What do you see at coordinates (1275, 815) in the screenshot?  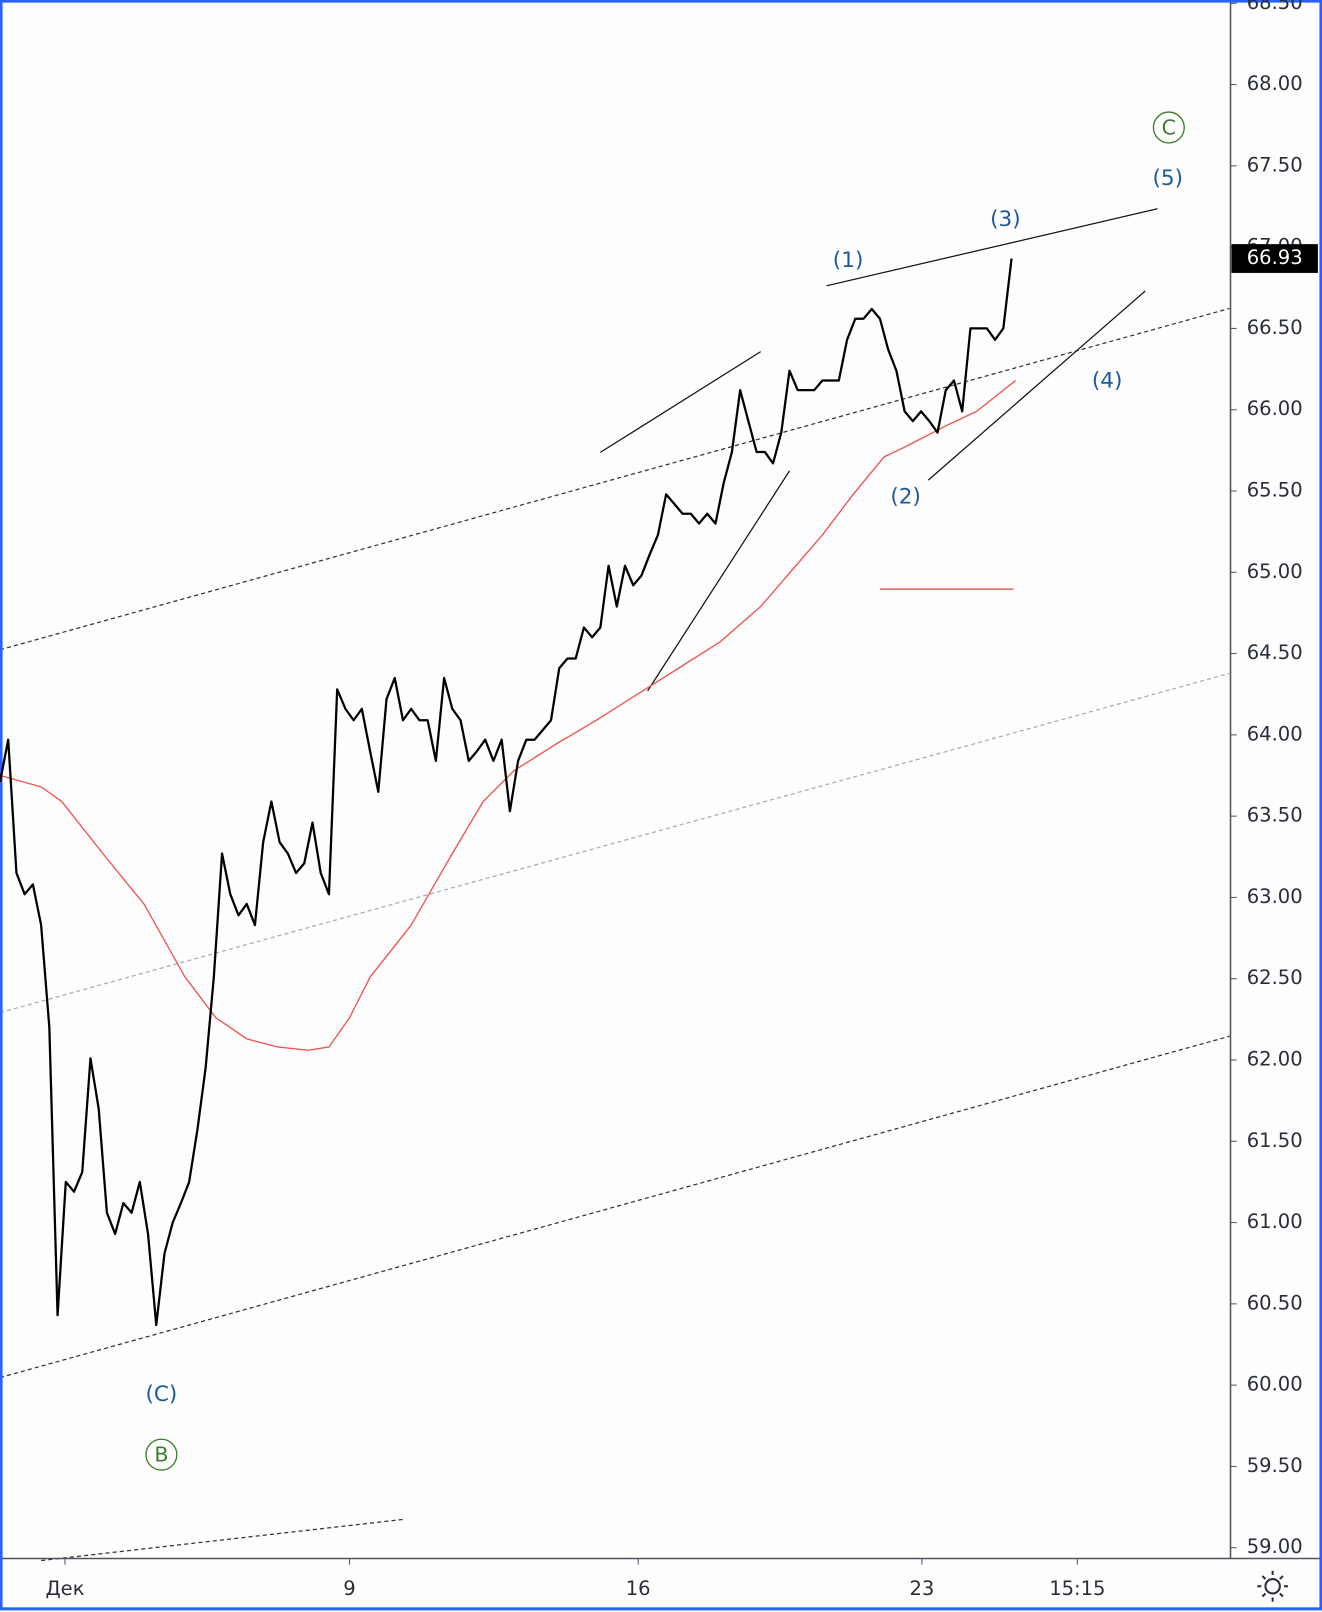 I see `y-tick-label: 63.50` at bounding box center [1275, 815].